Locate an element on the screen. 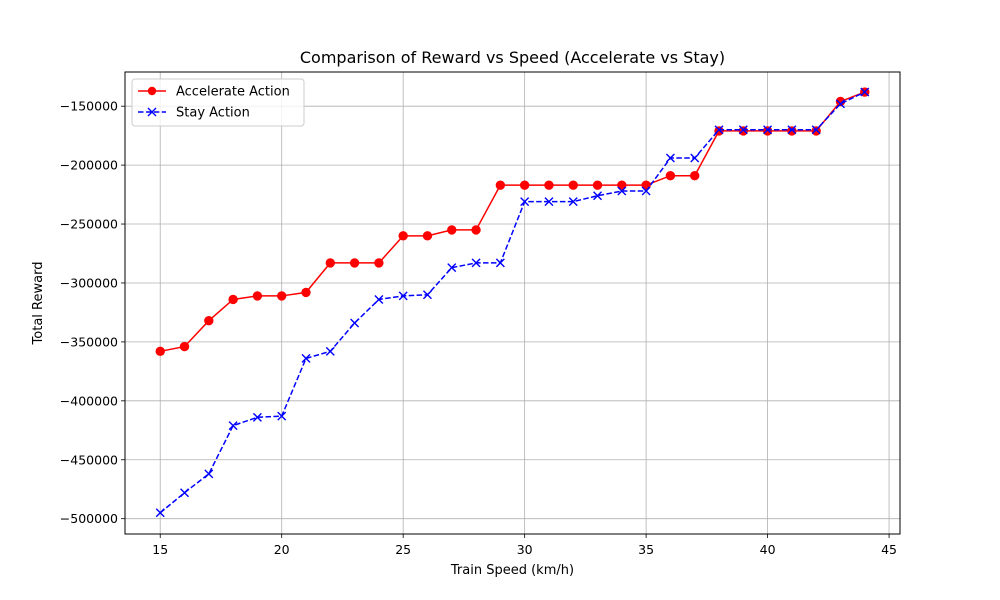 This screenshot has width=1000, height=600. y-axis-label: Total Reward is located at coordinates (38, 304).